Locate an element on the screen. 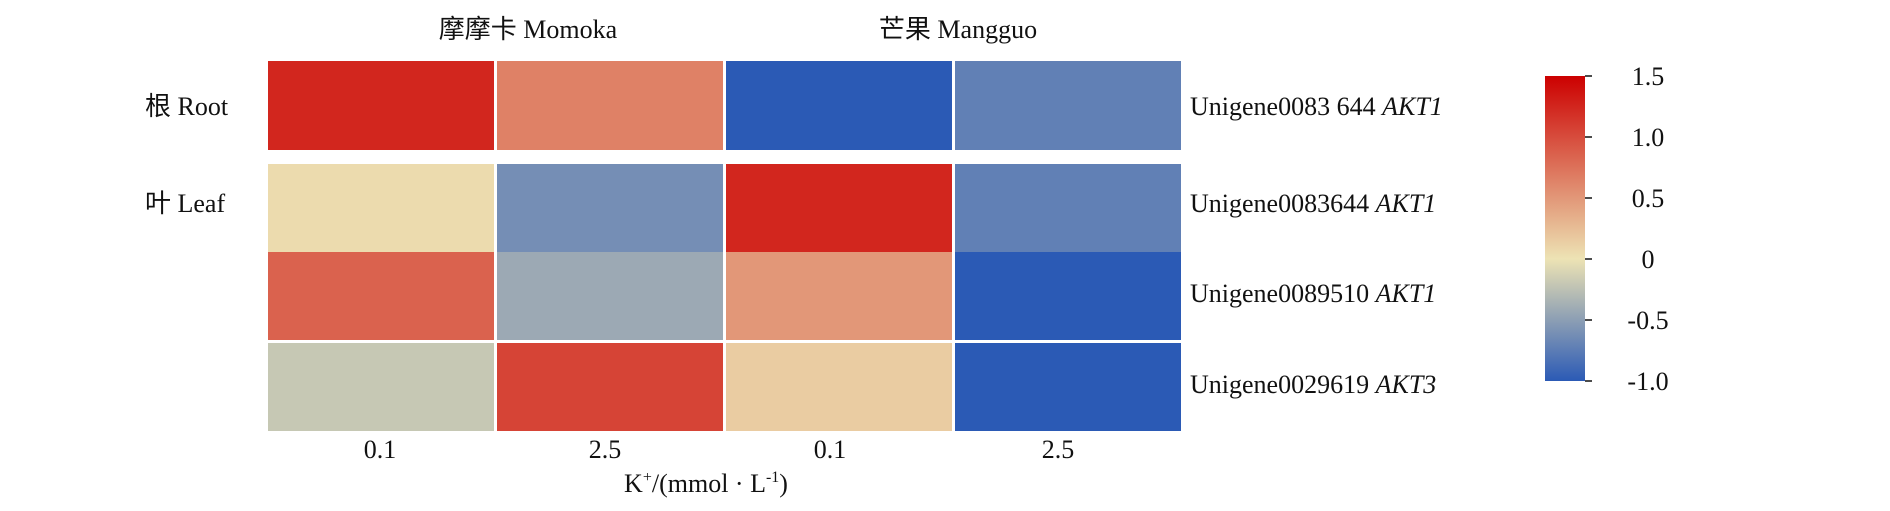 This screenshot has width=1890, height=511. colorbar-tick-label-4: 0 is located at coordinates (1648, 259).